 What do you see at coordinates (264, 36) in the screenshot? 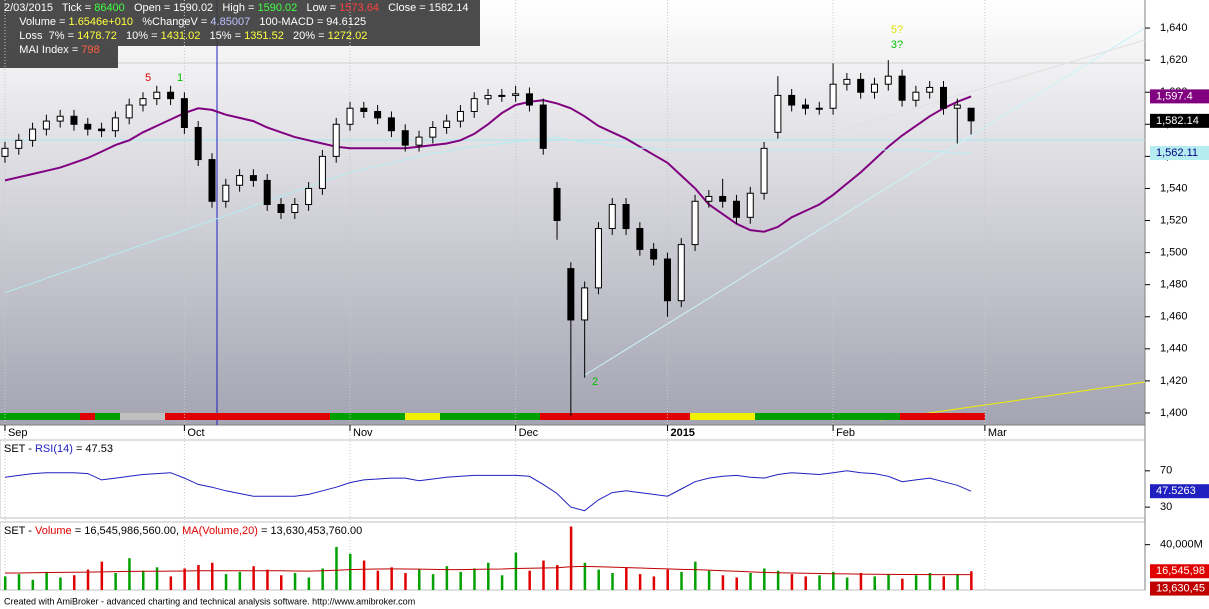
I see `title-part: 1351.52` at bounding box center [264, 36].